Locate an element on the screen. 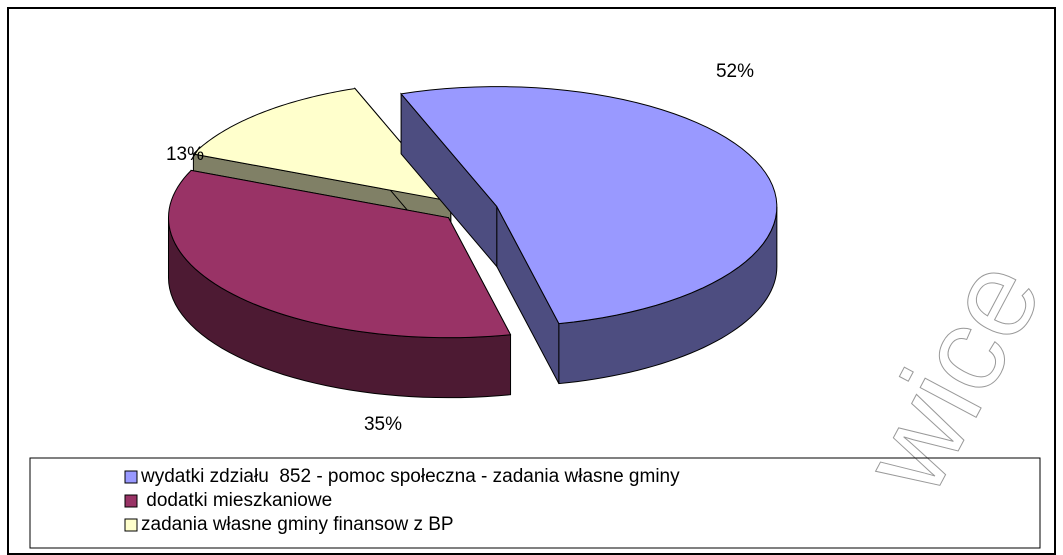 This screenshot has width=1063, height=555. legend-label: dodatki mieszkaniowe is located at coordinates (236, 500).